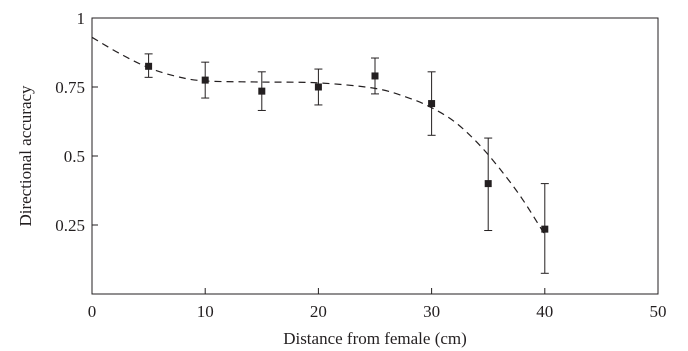  I want to click on x-axis-title: Distance from female (cm), so click(375, 338).